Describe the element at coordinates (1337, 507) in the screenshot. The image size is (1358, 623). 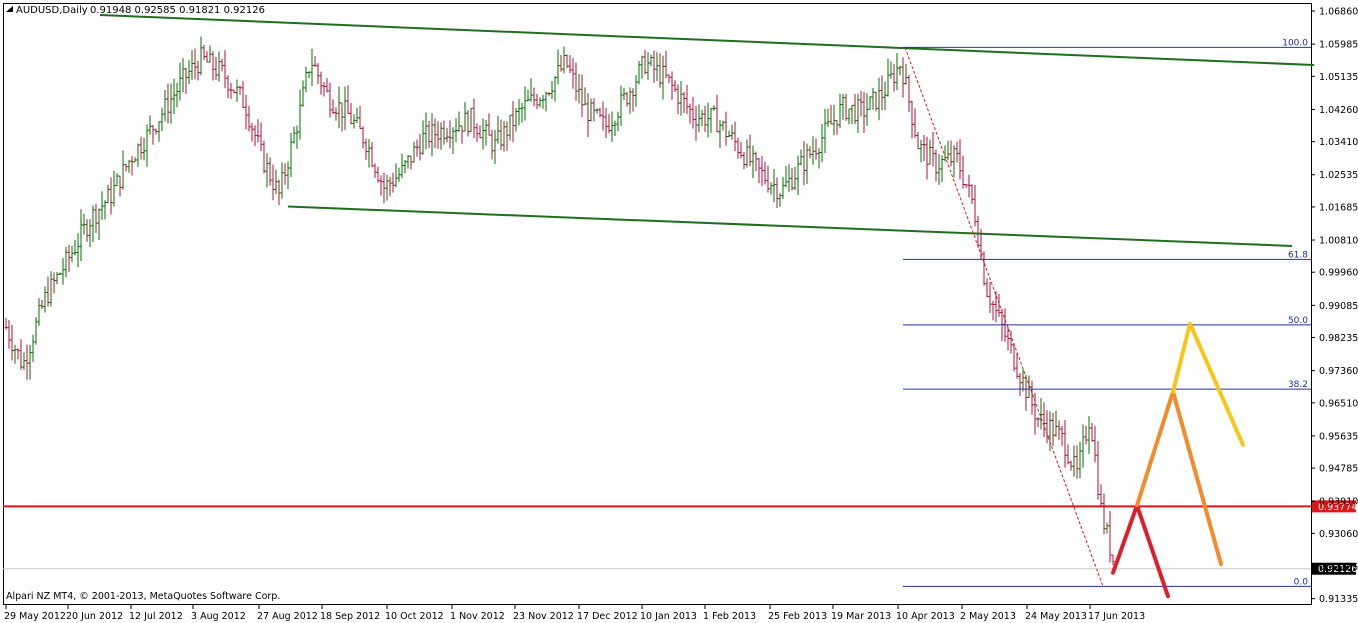
I see `horizontal-price-tag-label: 0.93774` at that location.